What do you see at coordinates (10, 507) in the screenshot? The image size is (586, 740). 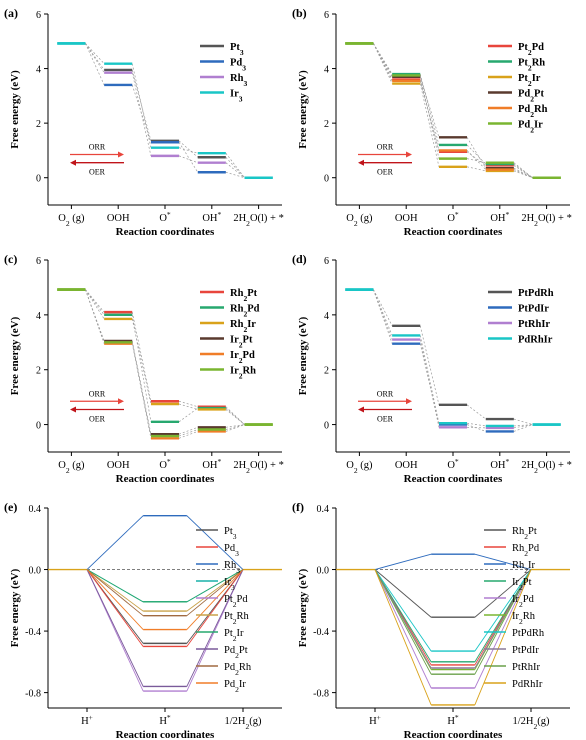 I see `panel-label: (e)` at bounding box center [10, 507].